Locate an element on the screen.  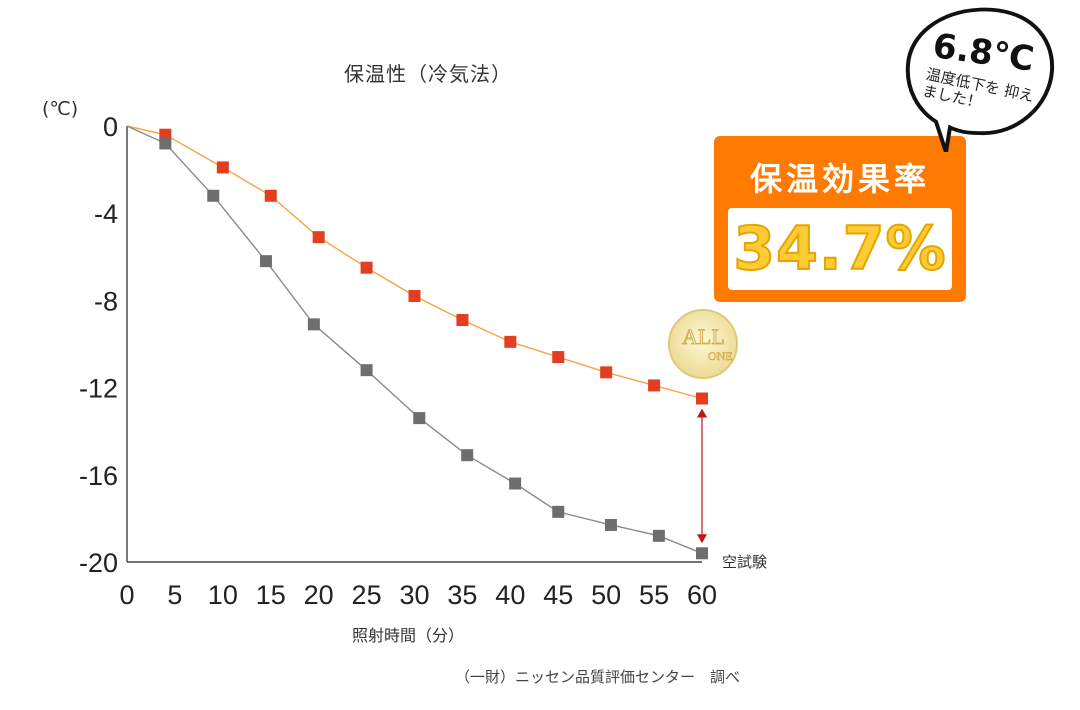
heat-retention-badge: 保温効果率 34.7% is located at coordinates (840, 219).